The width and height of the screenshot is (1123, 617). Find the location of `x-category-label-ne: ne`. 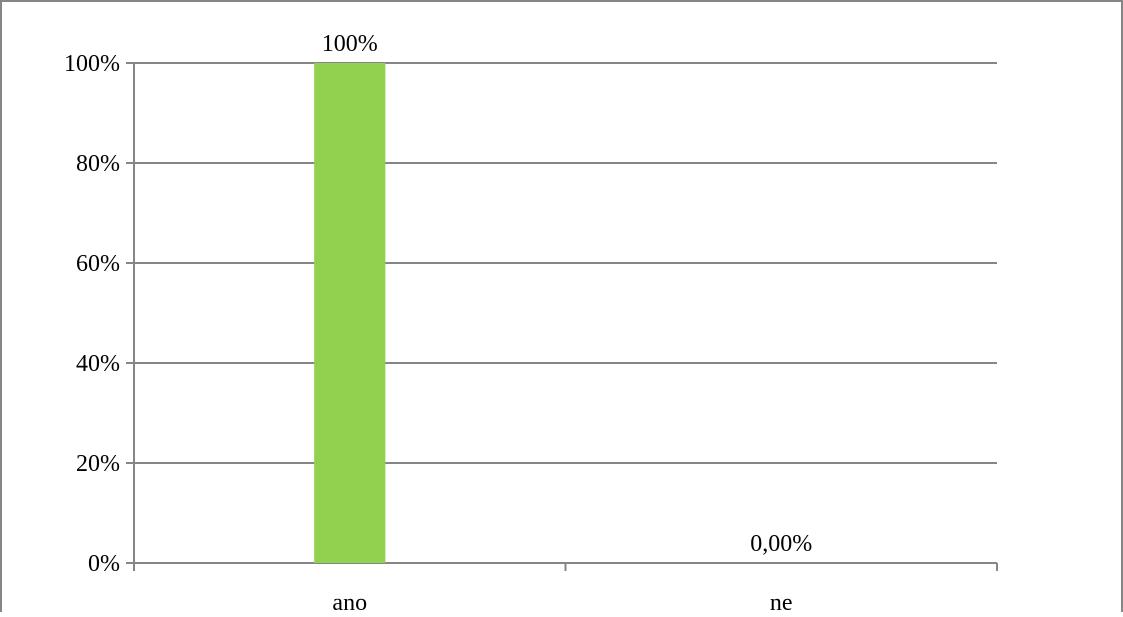

x-category-label-ne: ne is located at coordinates (781, 601).